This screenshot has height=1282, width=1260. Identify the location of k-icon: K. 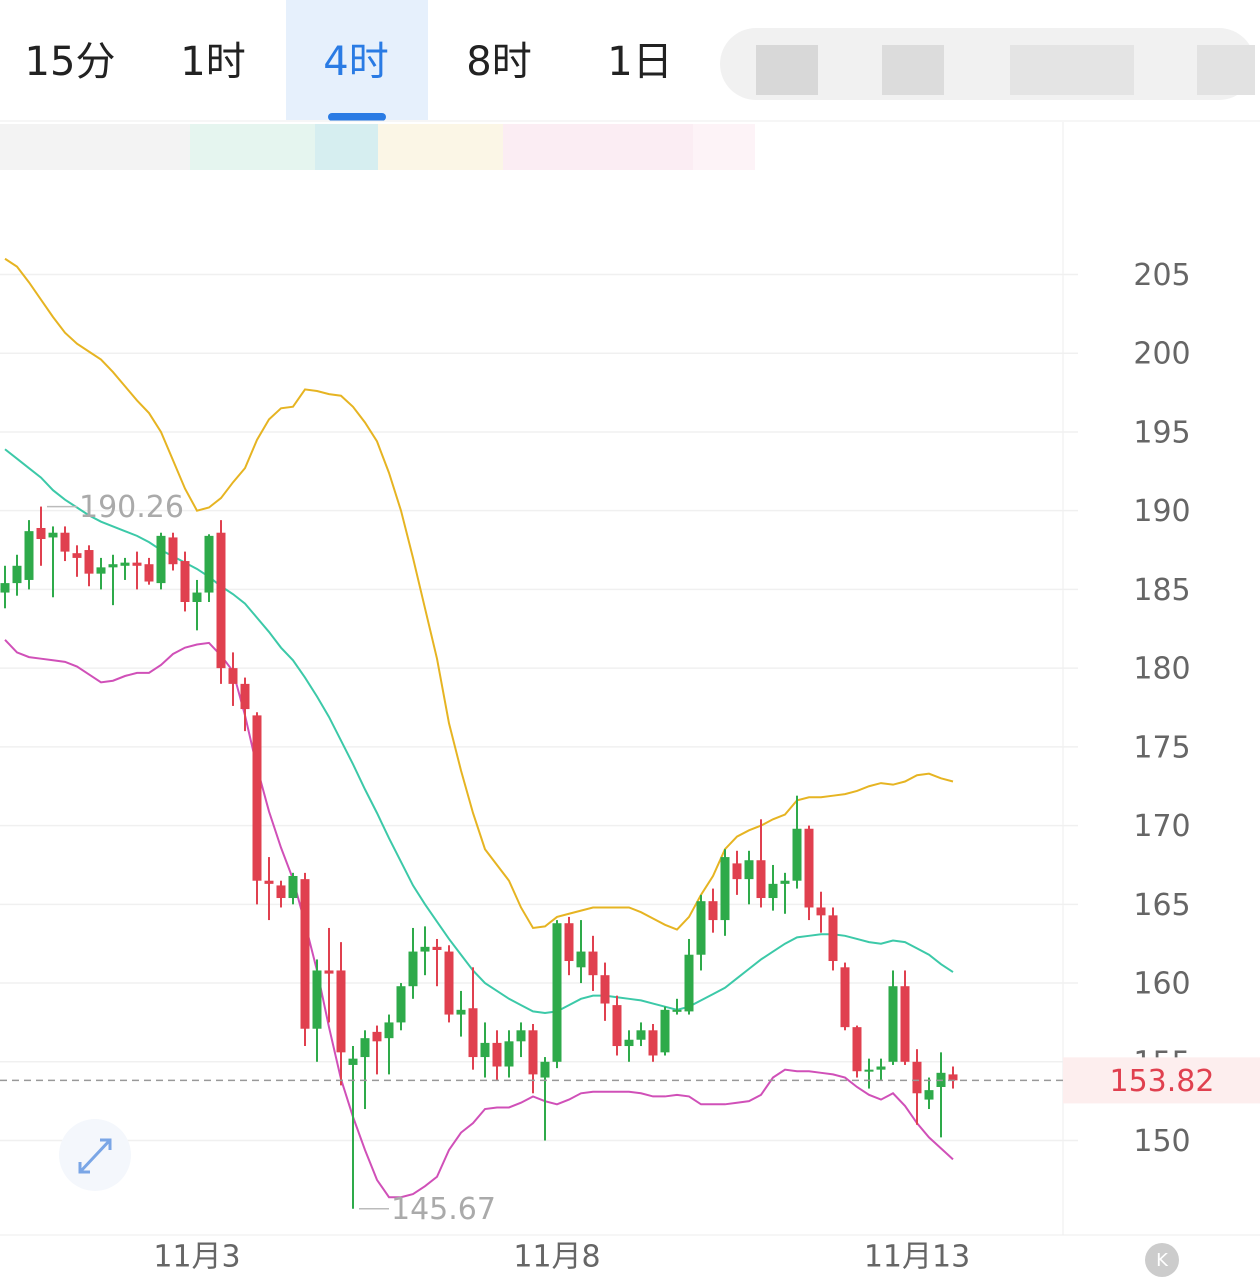
(1162, 1260).